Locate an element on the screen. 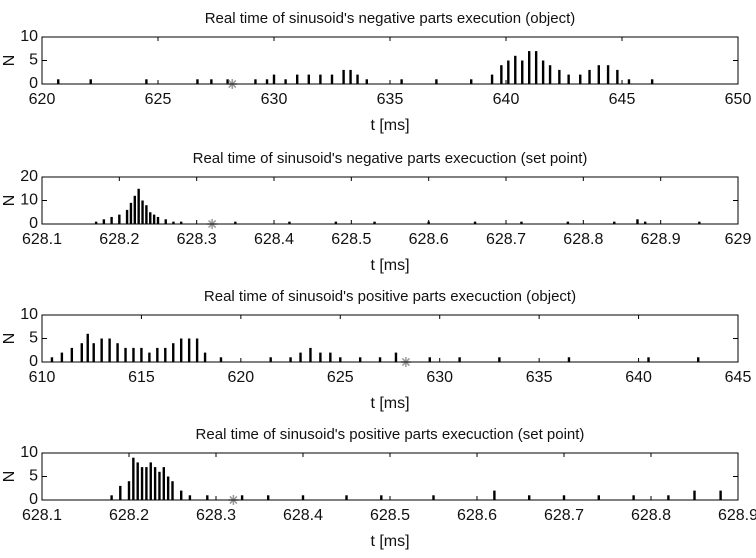  x-tick-label: 628.8 is located at coordinates (583, 239).